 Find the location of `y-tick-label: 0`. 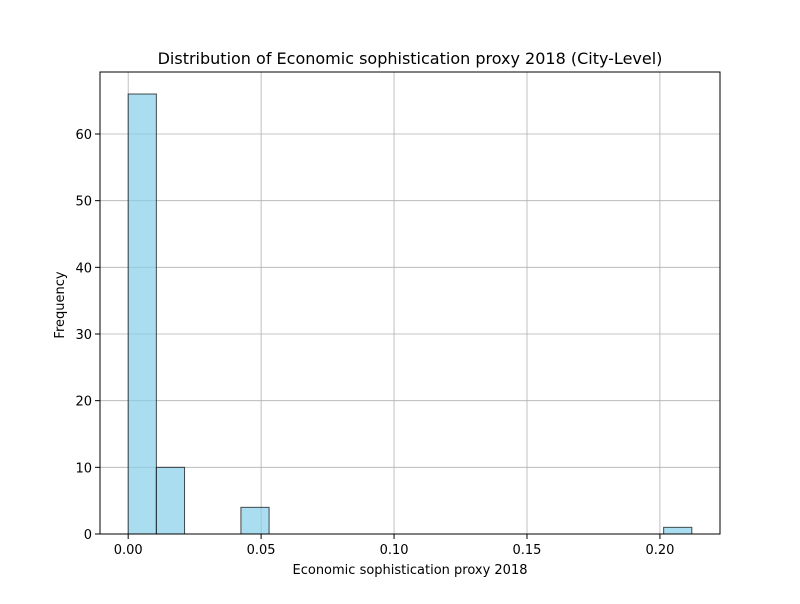

y-tick-label: 0 is located at coordinates (88, 535).